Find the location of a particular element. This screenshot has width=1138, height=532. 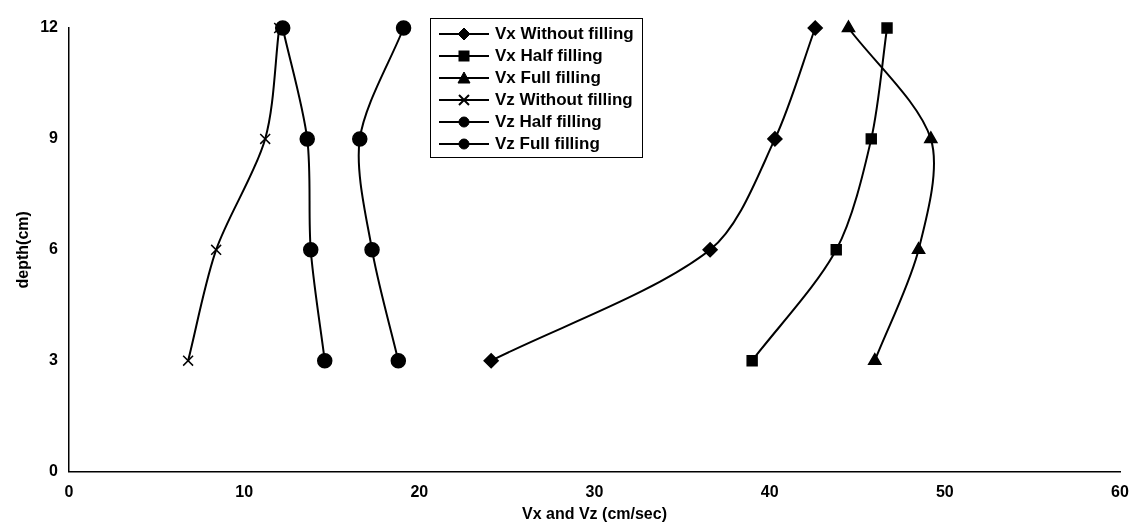

x-tick-label: 60 is located at coordinates (1120, 491).